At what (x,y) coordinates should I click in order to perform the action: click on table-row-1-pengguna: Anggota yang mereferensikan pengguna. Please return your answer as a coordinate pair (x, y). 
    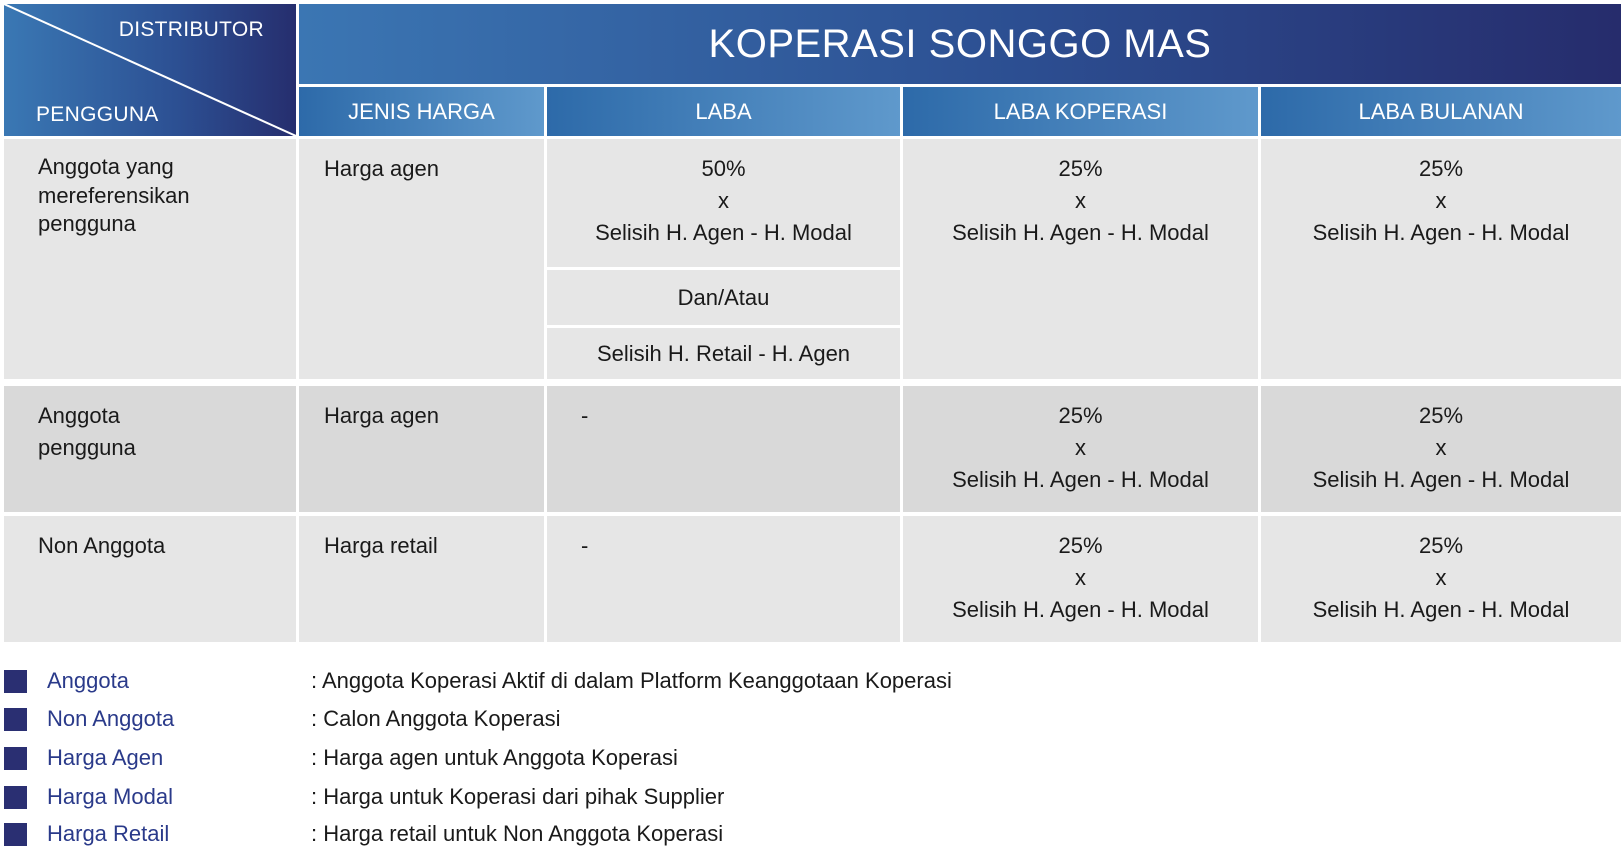
    Looking at the image, I should click on (150, 259).